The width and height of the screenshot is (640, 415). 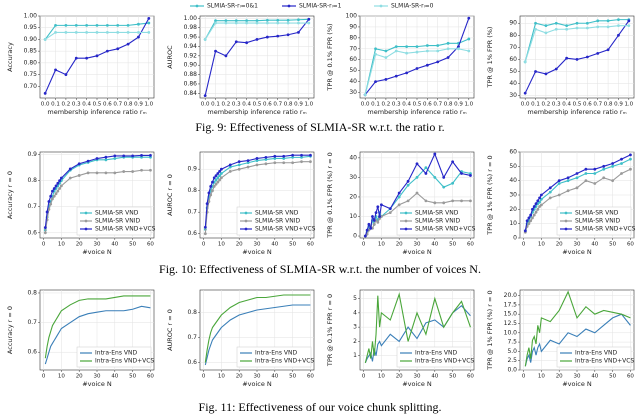 I want to click on legend-label: SLMIA-SR-rₗ=1, so click(x=320, y=6).